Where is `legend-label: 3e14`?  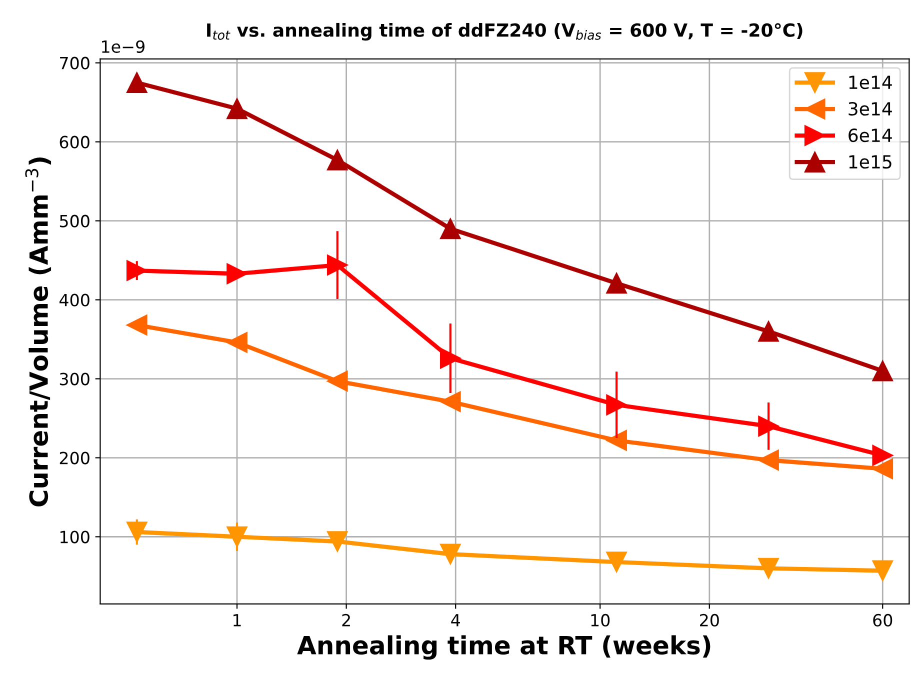
legend-label: 3e14 is located at coordinates (870, 109).